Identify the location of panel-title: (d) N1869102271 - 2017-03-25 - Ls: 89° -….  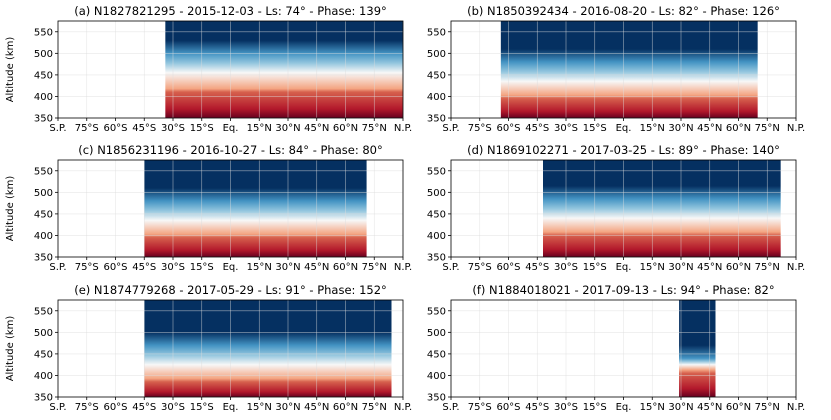
(623, 150).